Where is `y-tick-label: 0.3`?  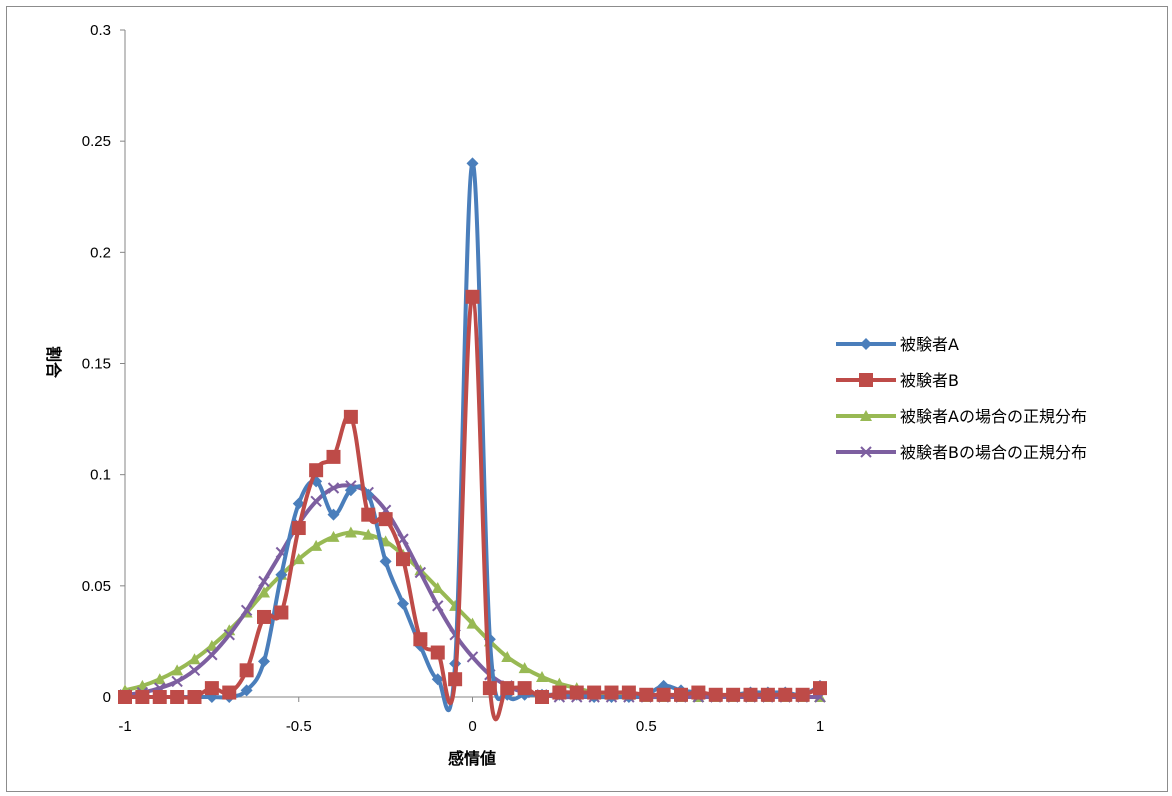
y-tick-label: 0.3 is located at coordinates (100, 30).